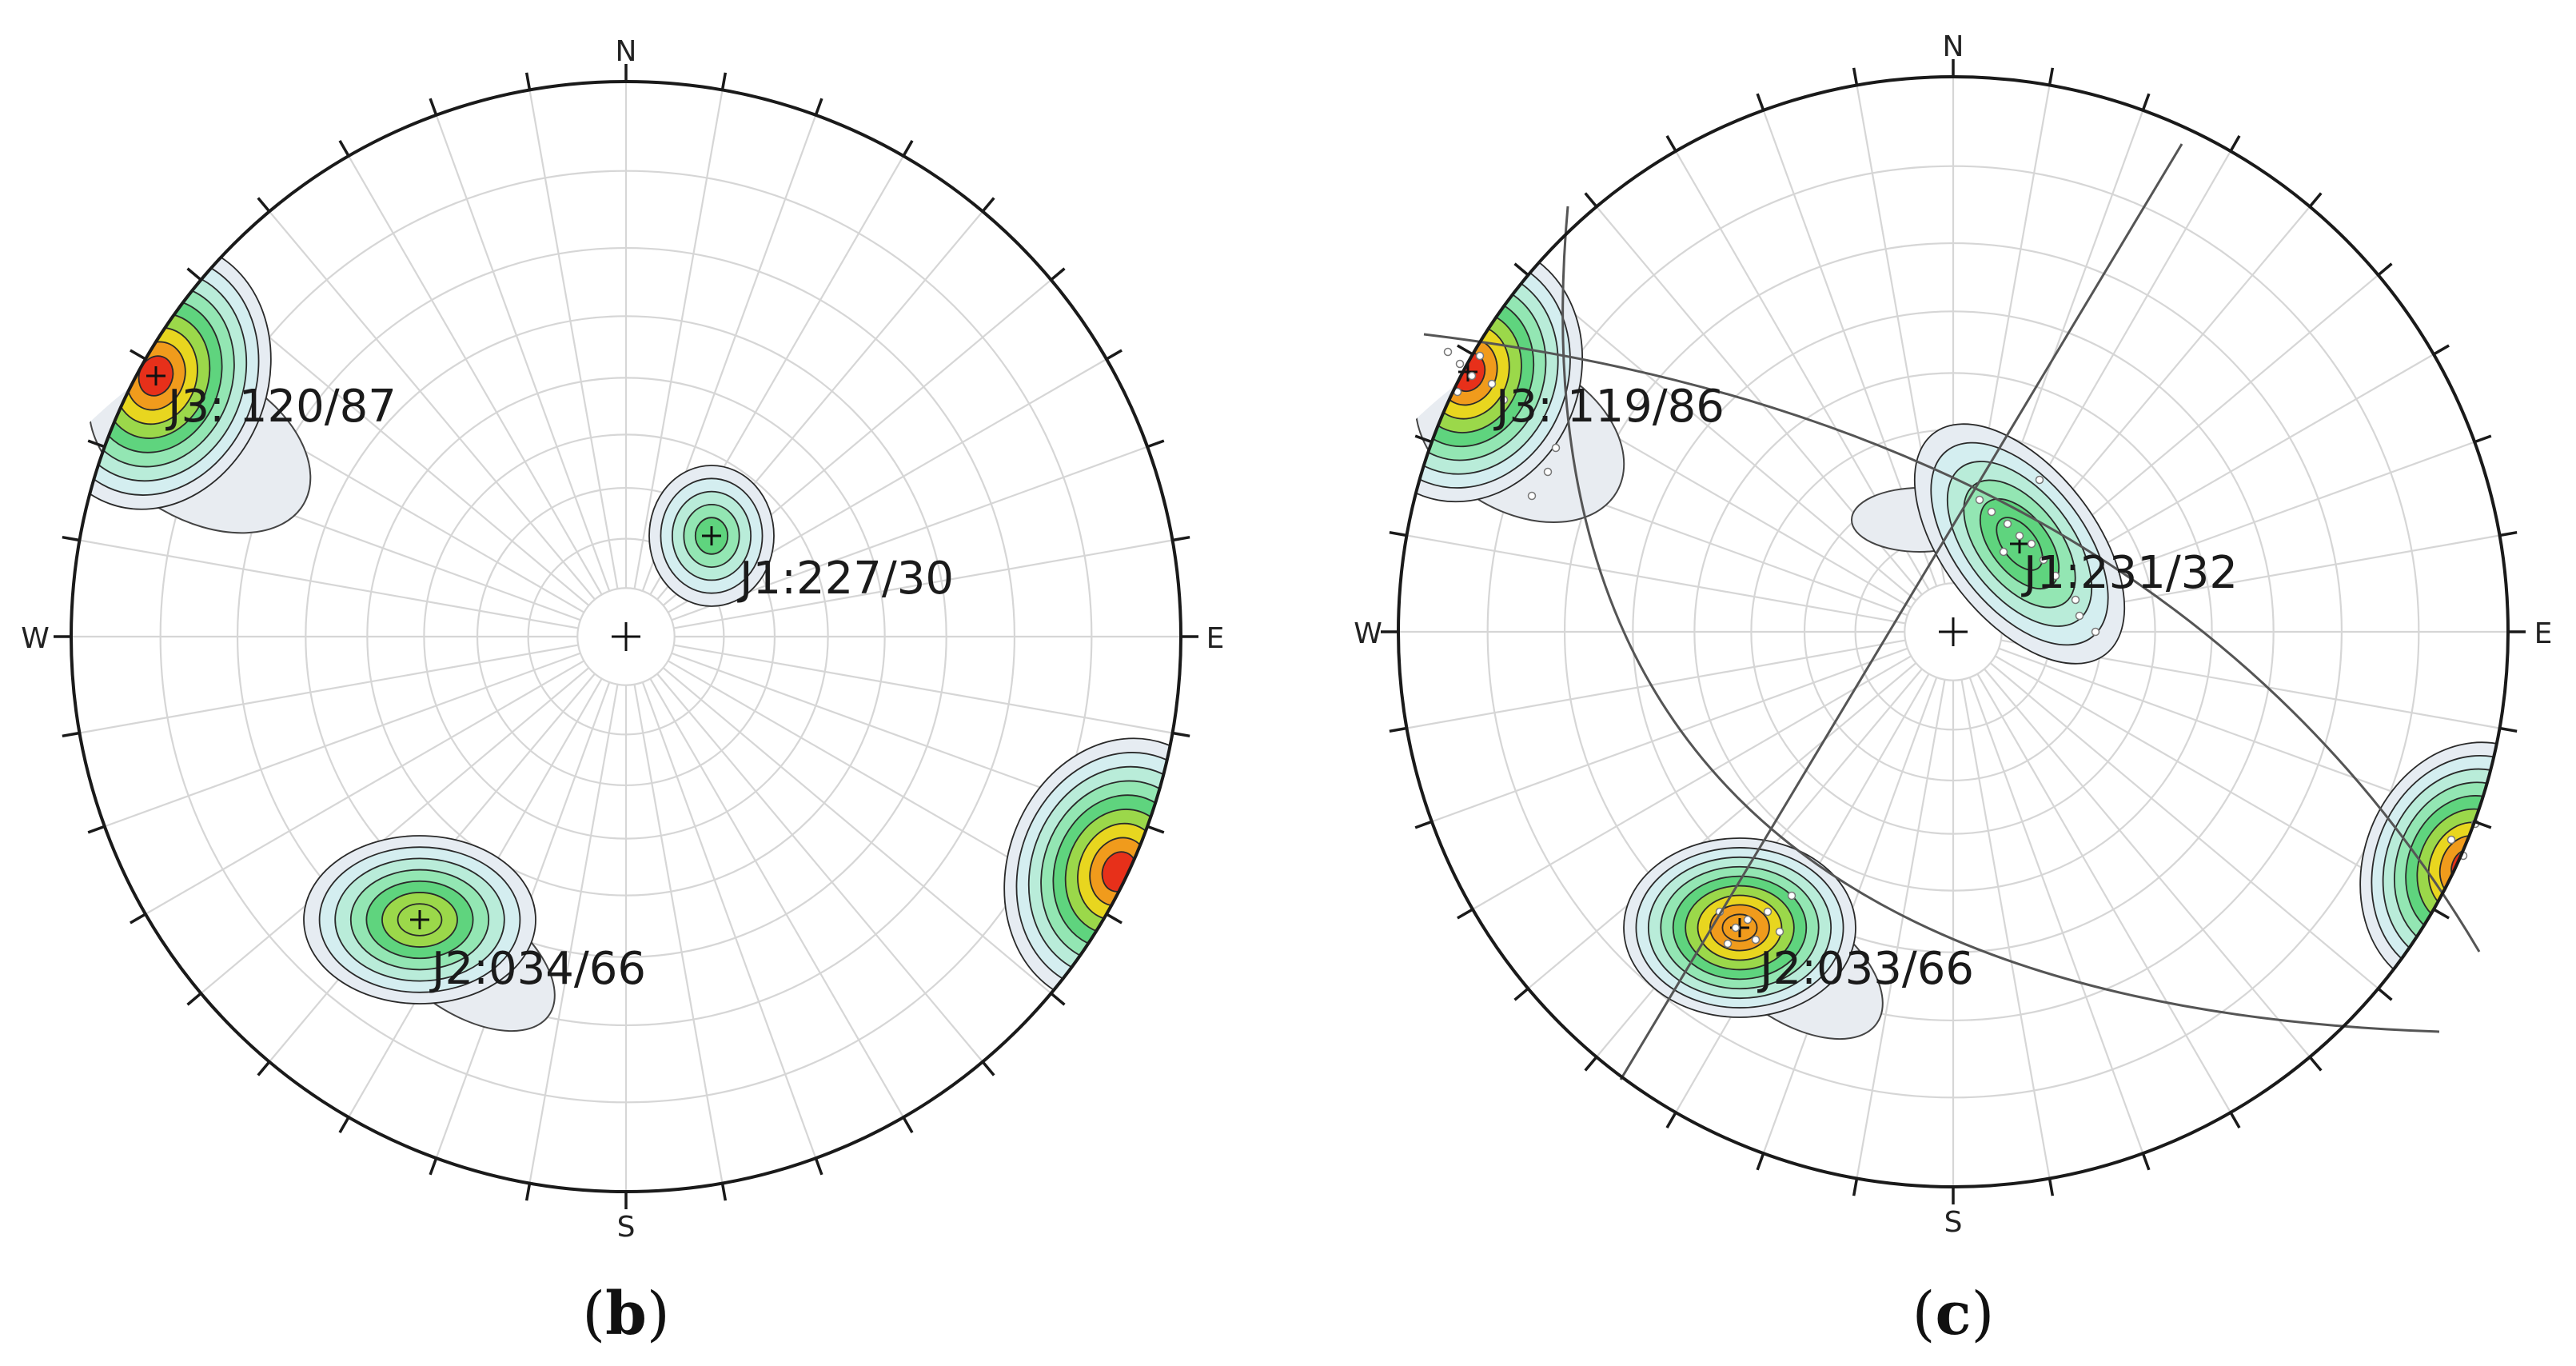 Image resolution: width=2576 pixels, height=1366 pixels. I want to click on caption-b: (b), so click(626, 1314).